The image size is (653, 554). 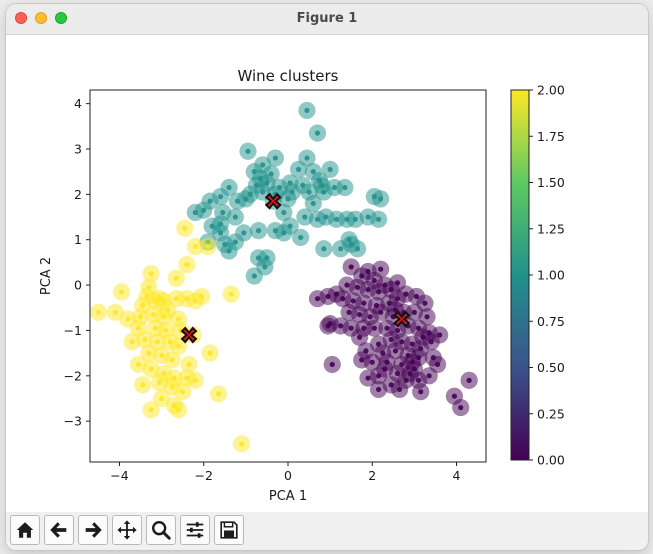 What do you see at coordinates (551, 321) in the screenshot?
I see `colorbar-tick-label: 0.75` at bounding box center [551, 321].